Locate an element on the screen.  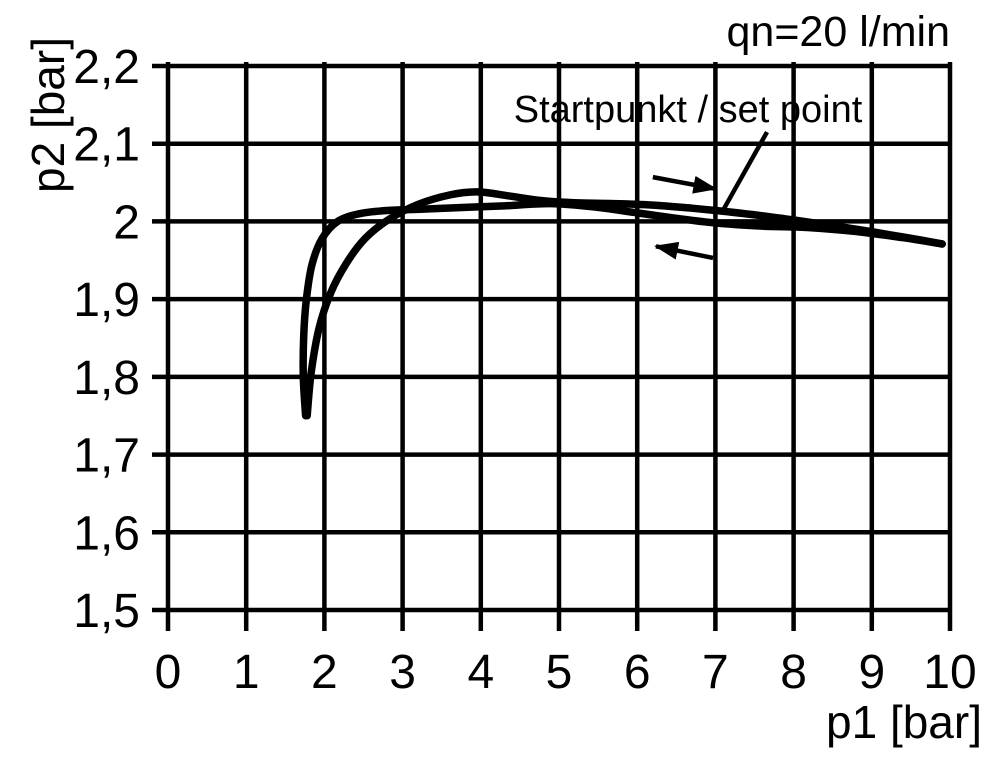
y-axis-title: p2 [bar] is located at coordinates (48, 115).